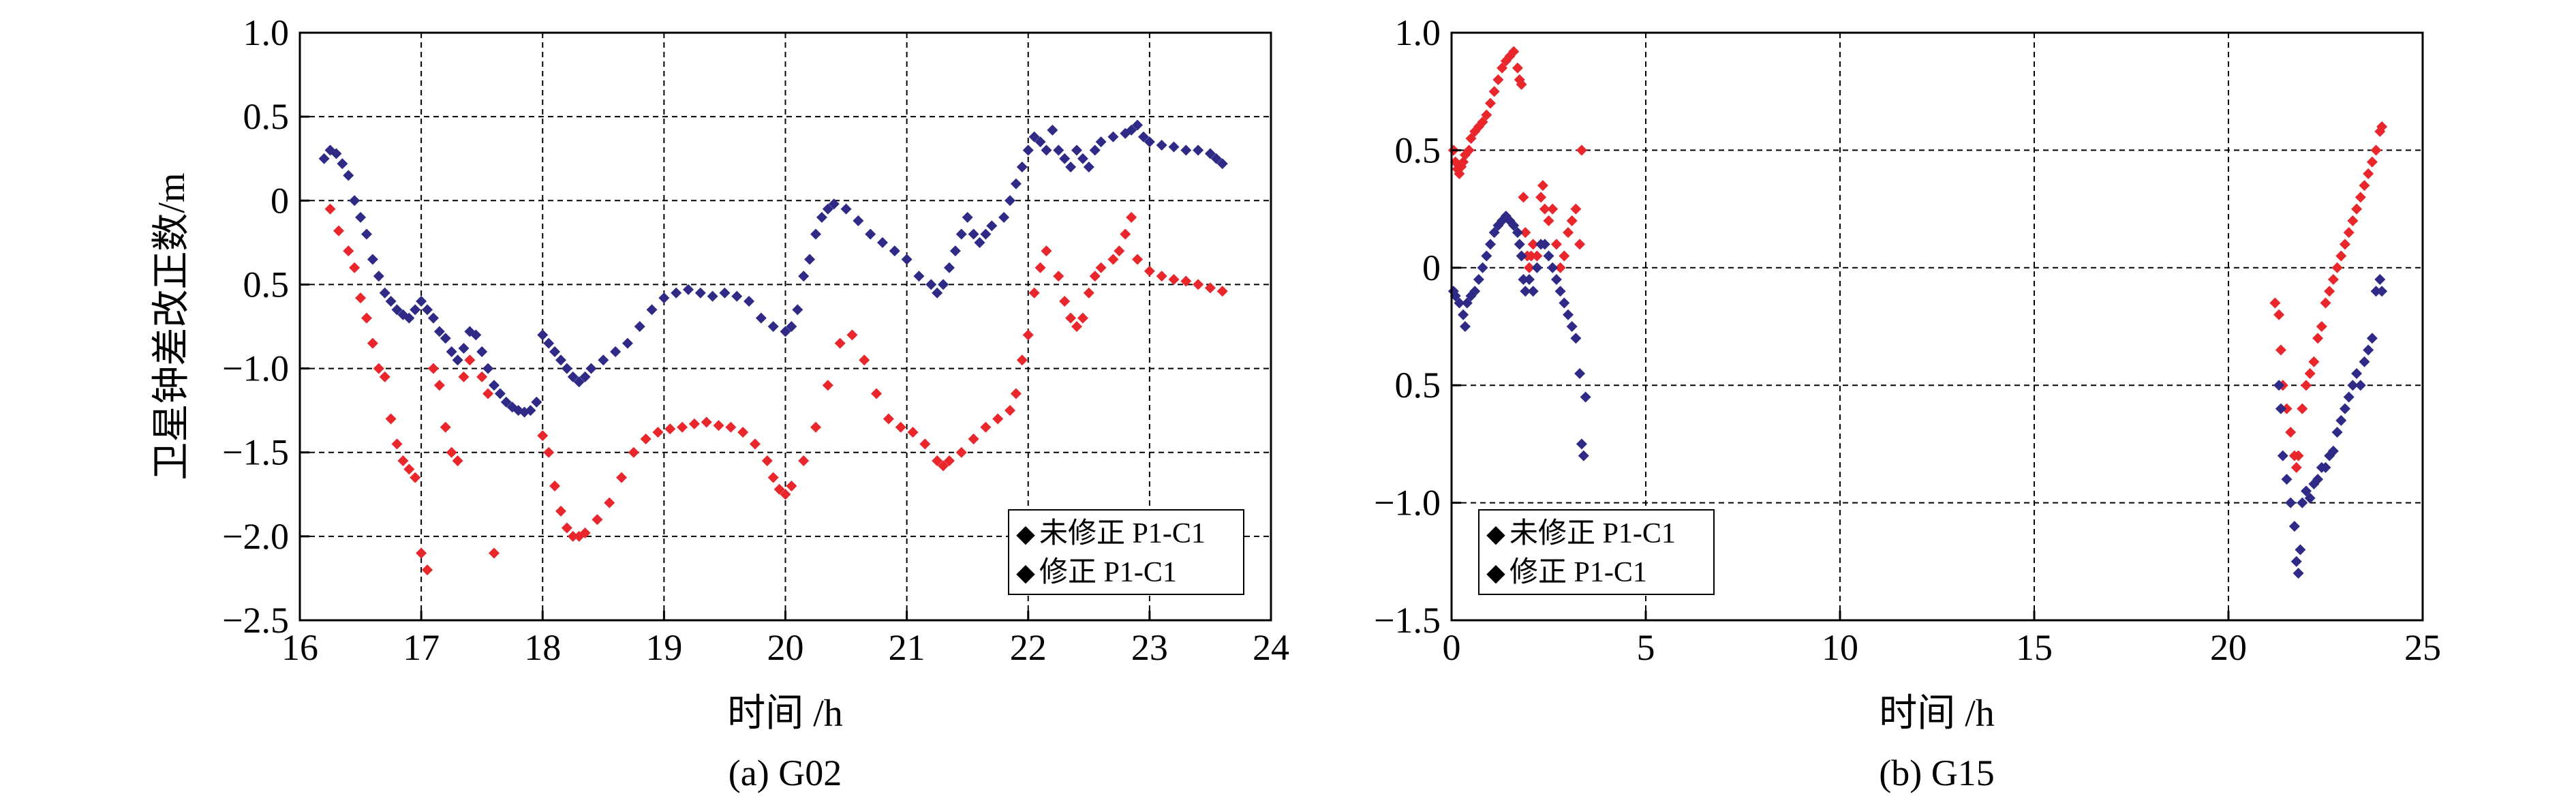 This screenshot has width=2576, height=805. Describe the element at coordinates (266, 284) in the screenshot. I see `chart-a-y-tick-label: 0.5` at that location.